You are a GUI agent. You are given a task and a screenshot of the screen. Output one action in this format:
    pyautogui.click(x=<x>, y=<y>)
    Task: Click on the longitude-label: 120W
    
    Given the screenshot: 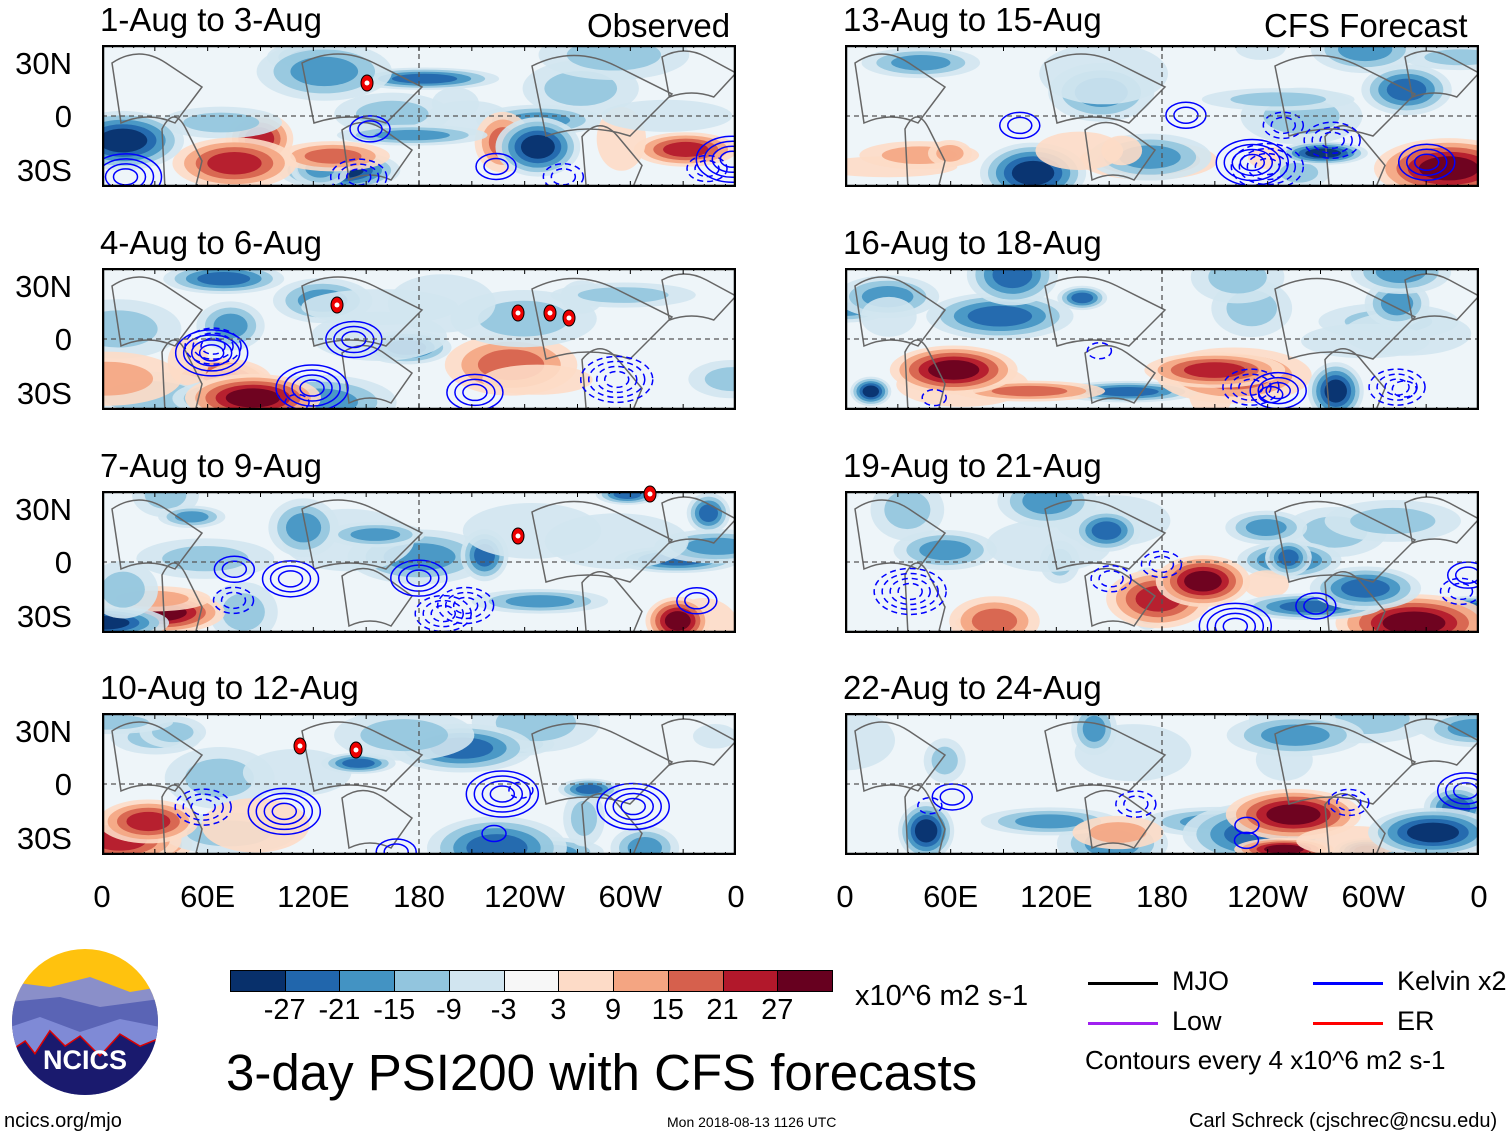 What is the action you would take?
    pyautogui.click(x=525, y=896)
    